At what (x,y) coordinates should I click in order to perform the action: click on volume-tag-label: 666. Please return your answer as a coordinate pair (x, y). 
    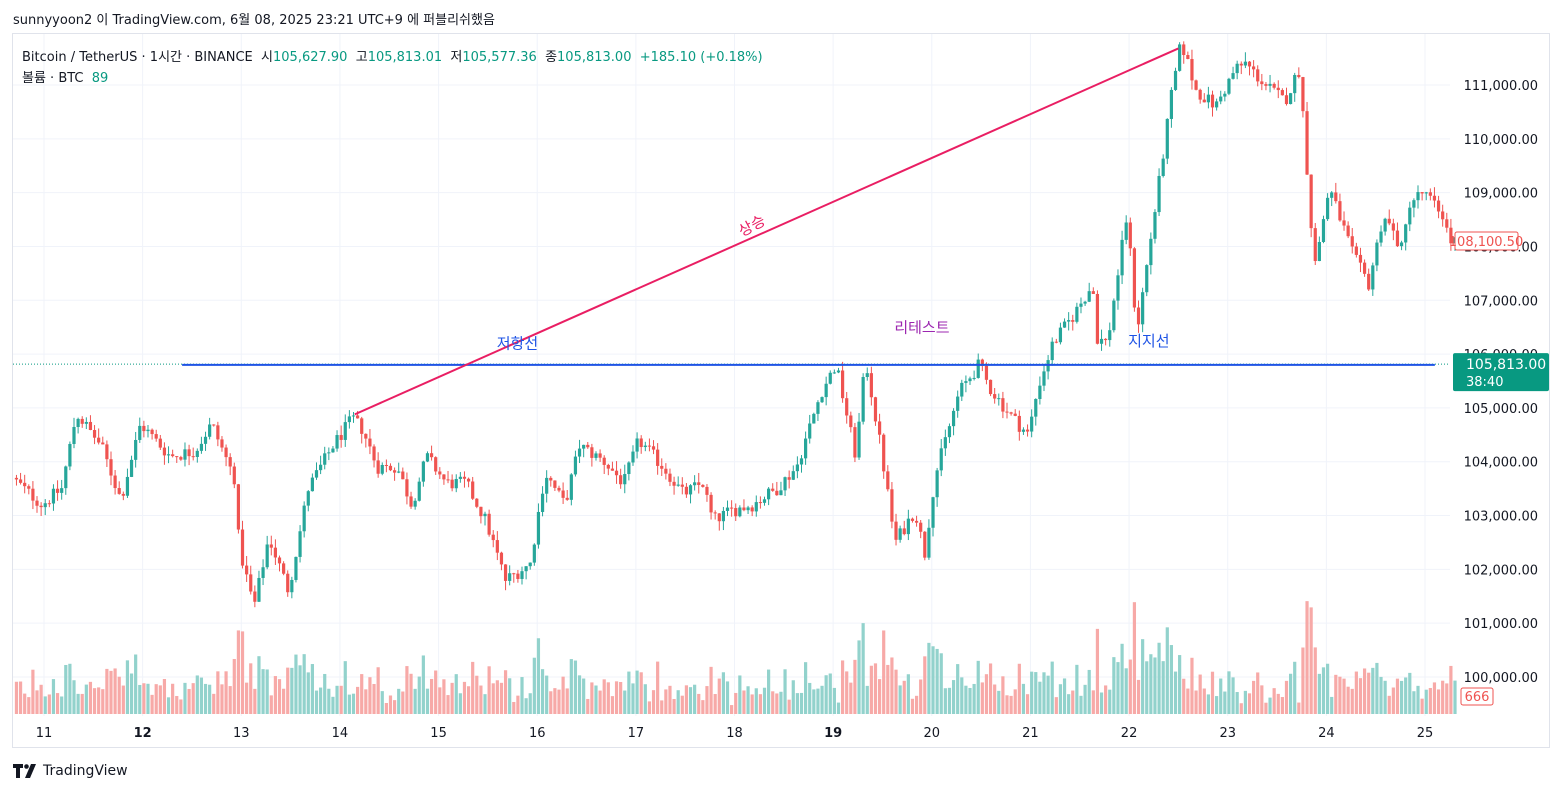
    Looking at the image, I should click on (1477, 697).